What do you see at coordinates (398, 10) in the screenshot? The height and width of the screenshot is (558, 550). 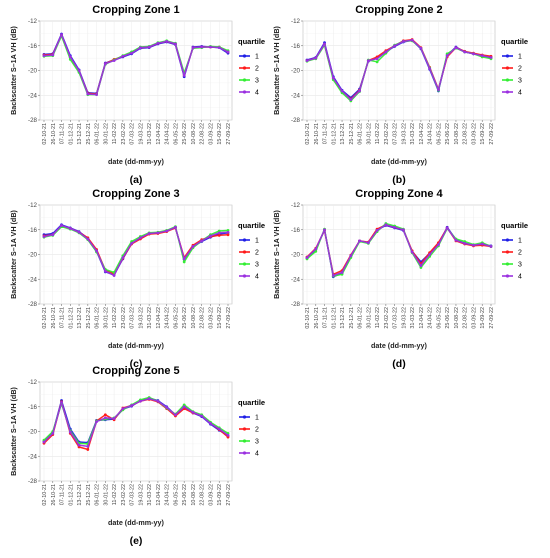 I see `chart-title: Cropping Zone 2` at bounding box center [398, 10].